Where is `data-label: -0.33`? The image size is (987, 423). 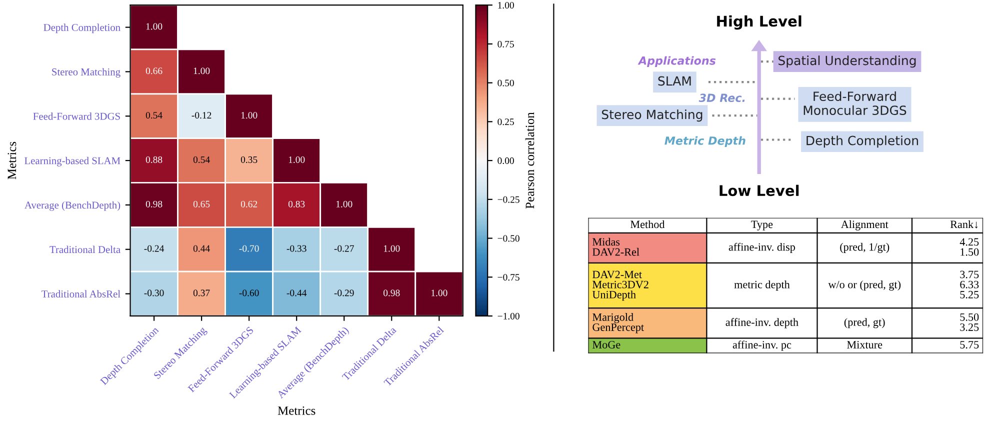
data-label: -0.33 is located at coordinates (296, 248).